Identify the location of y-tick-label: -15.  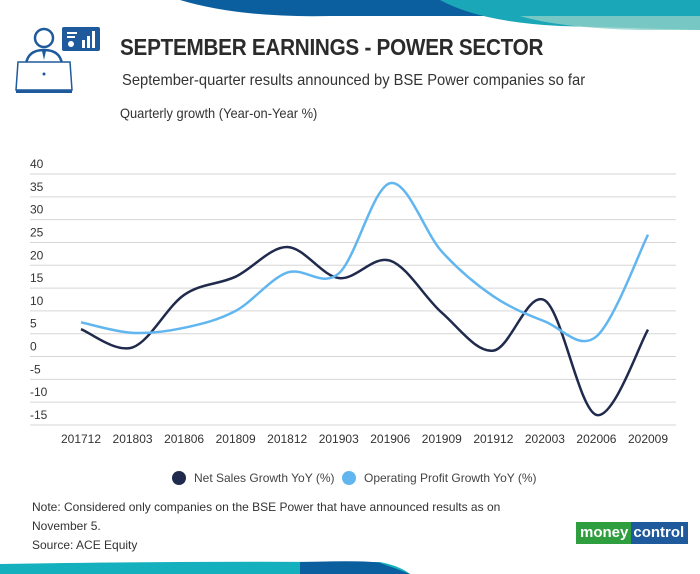
(39, 415).